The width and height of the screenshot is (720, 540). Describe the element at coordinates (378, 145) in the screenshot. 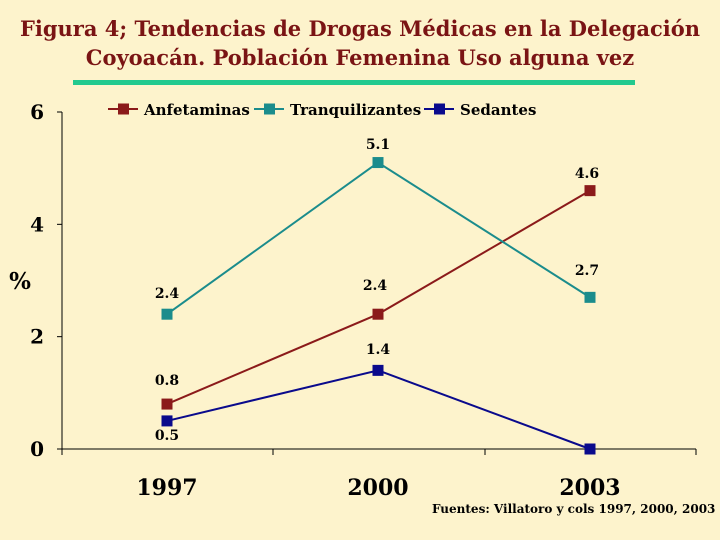

I see `data-label: 5.1` at that location.